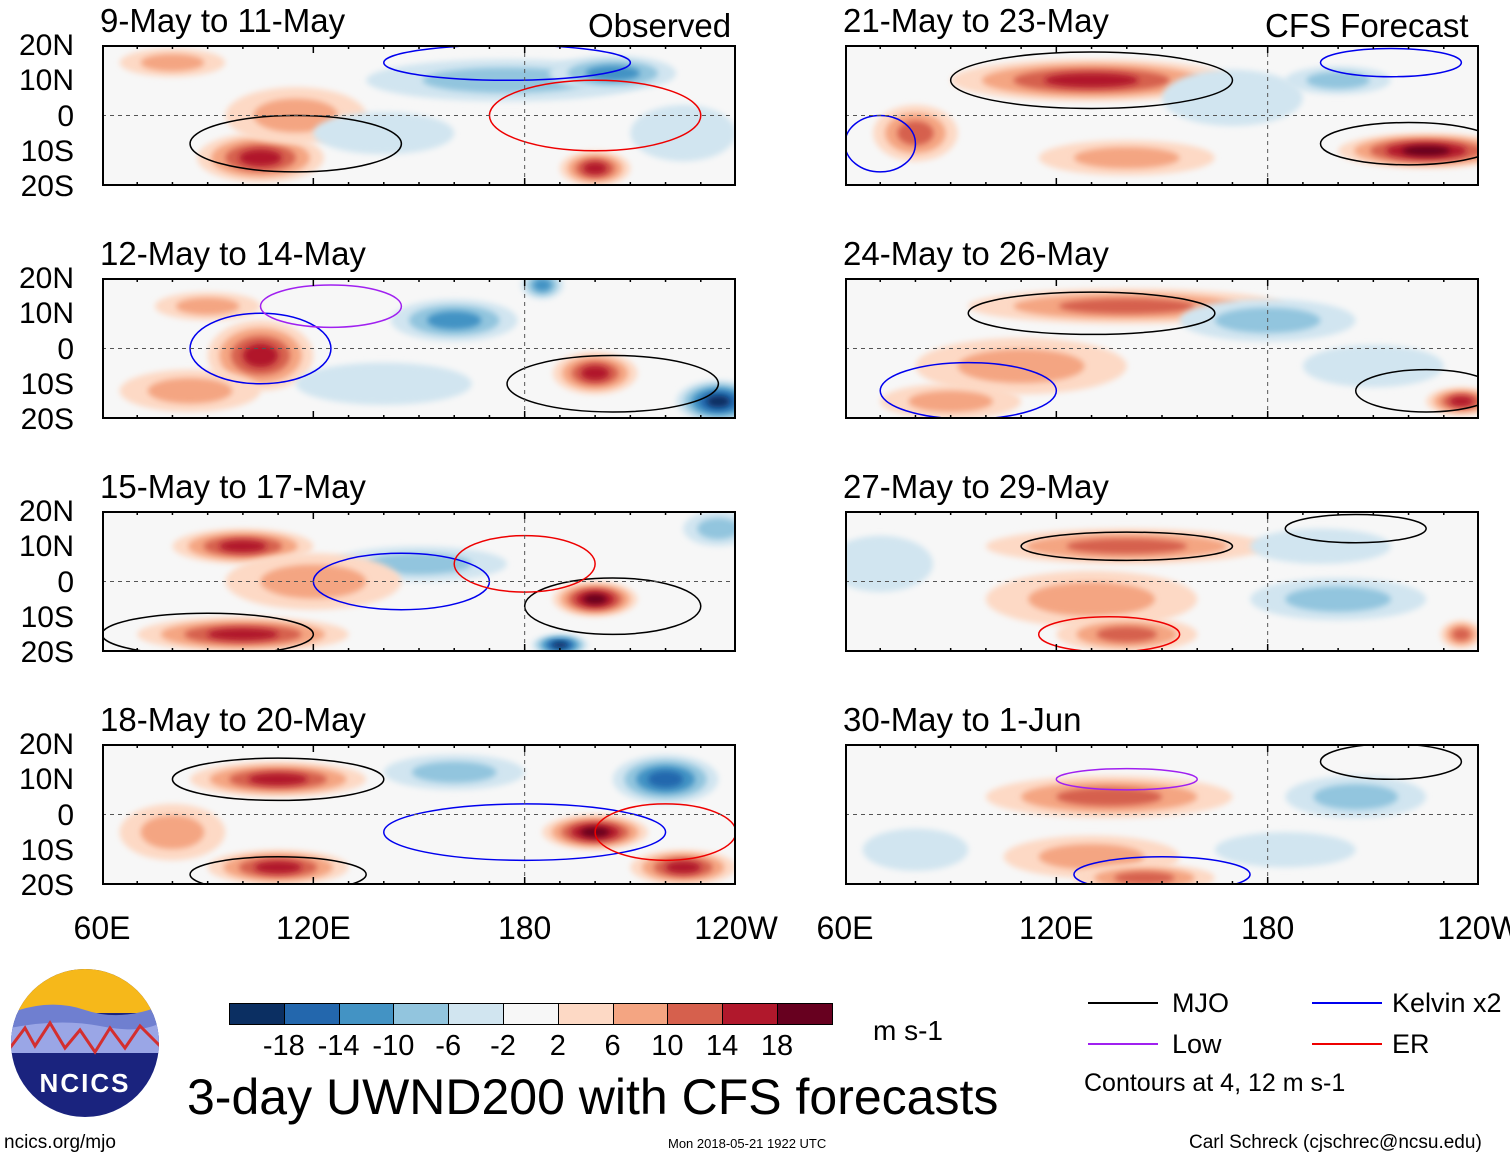 This screenshot has width=1510, height=1158. Describe the element at coordinates (1447, 1003) in the screenshot. I see `kelvin-legend-label: Kelvin x2` at that location.